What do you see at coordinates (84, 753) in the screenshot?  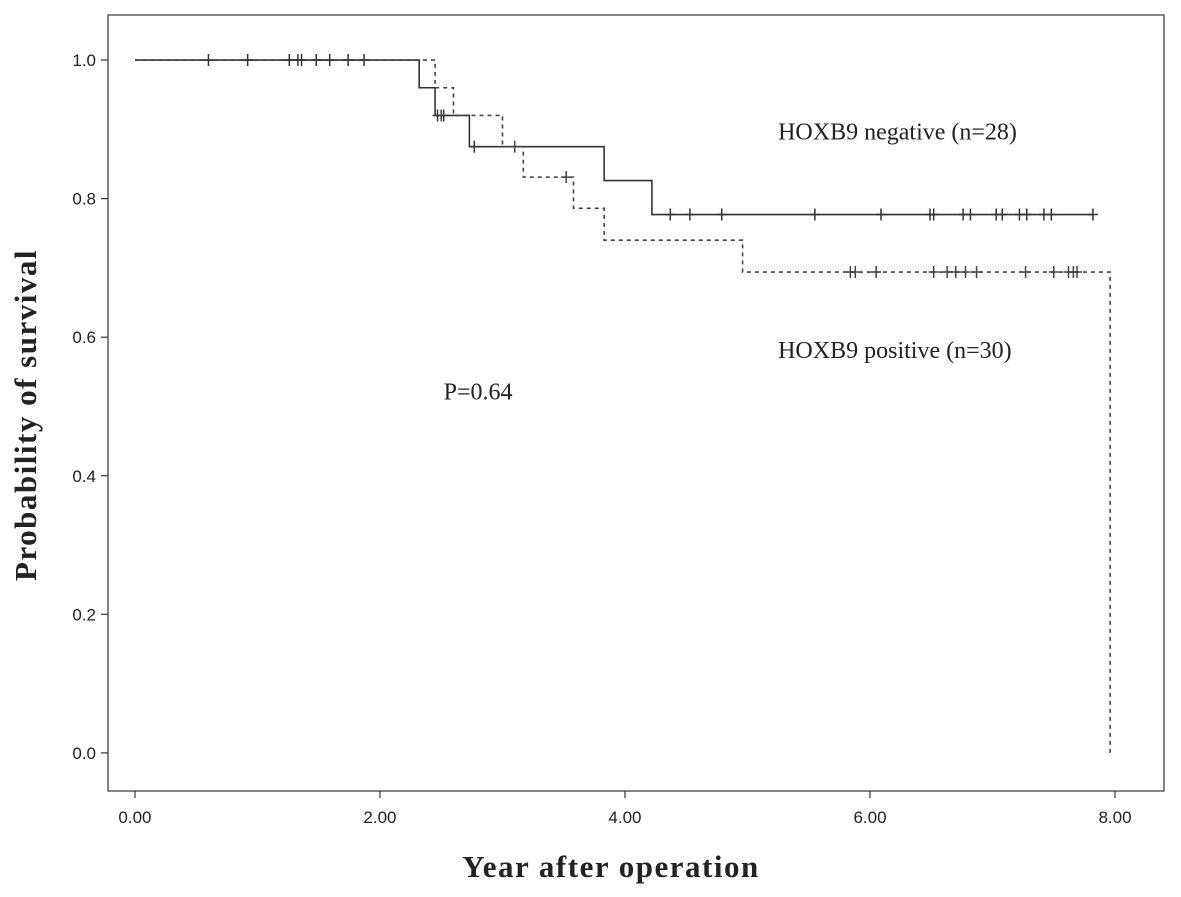 I see `y-tick-label: 0.0` at bounding box center [84, 753].